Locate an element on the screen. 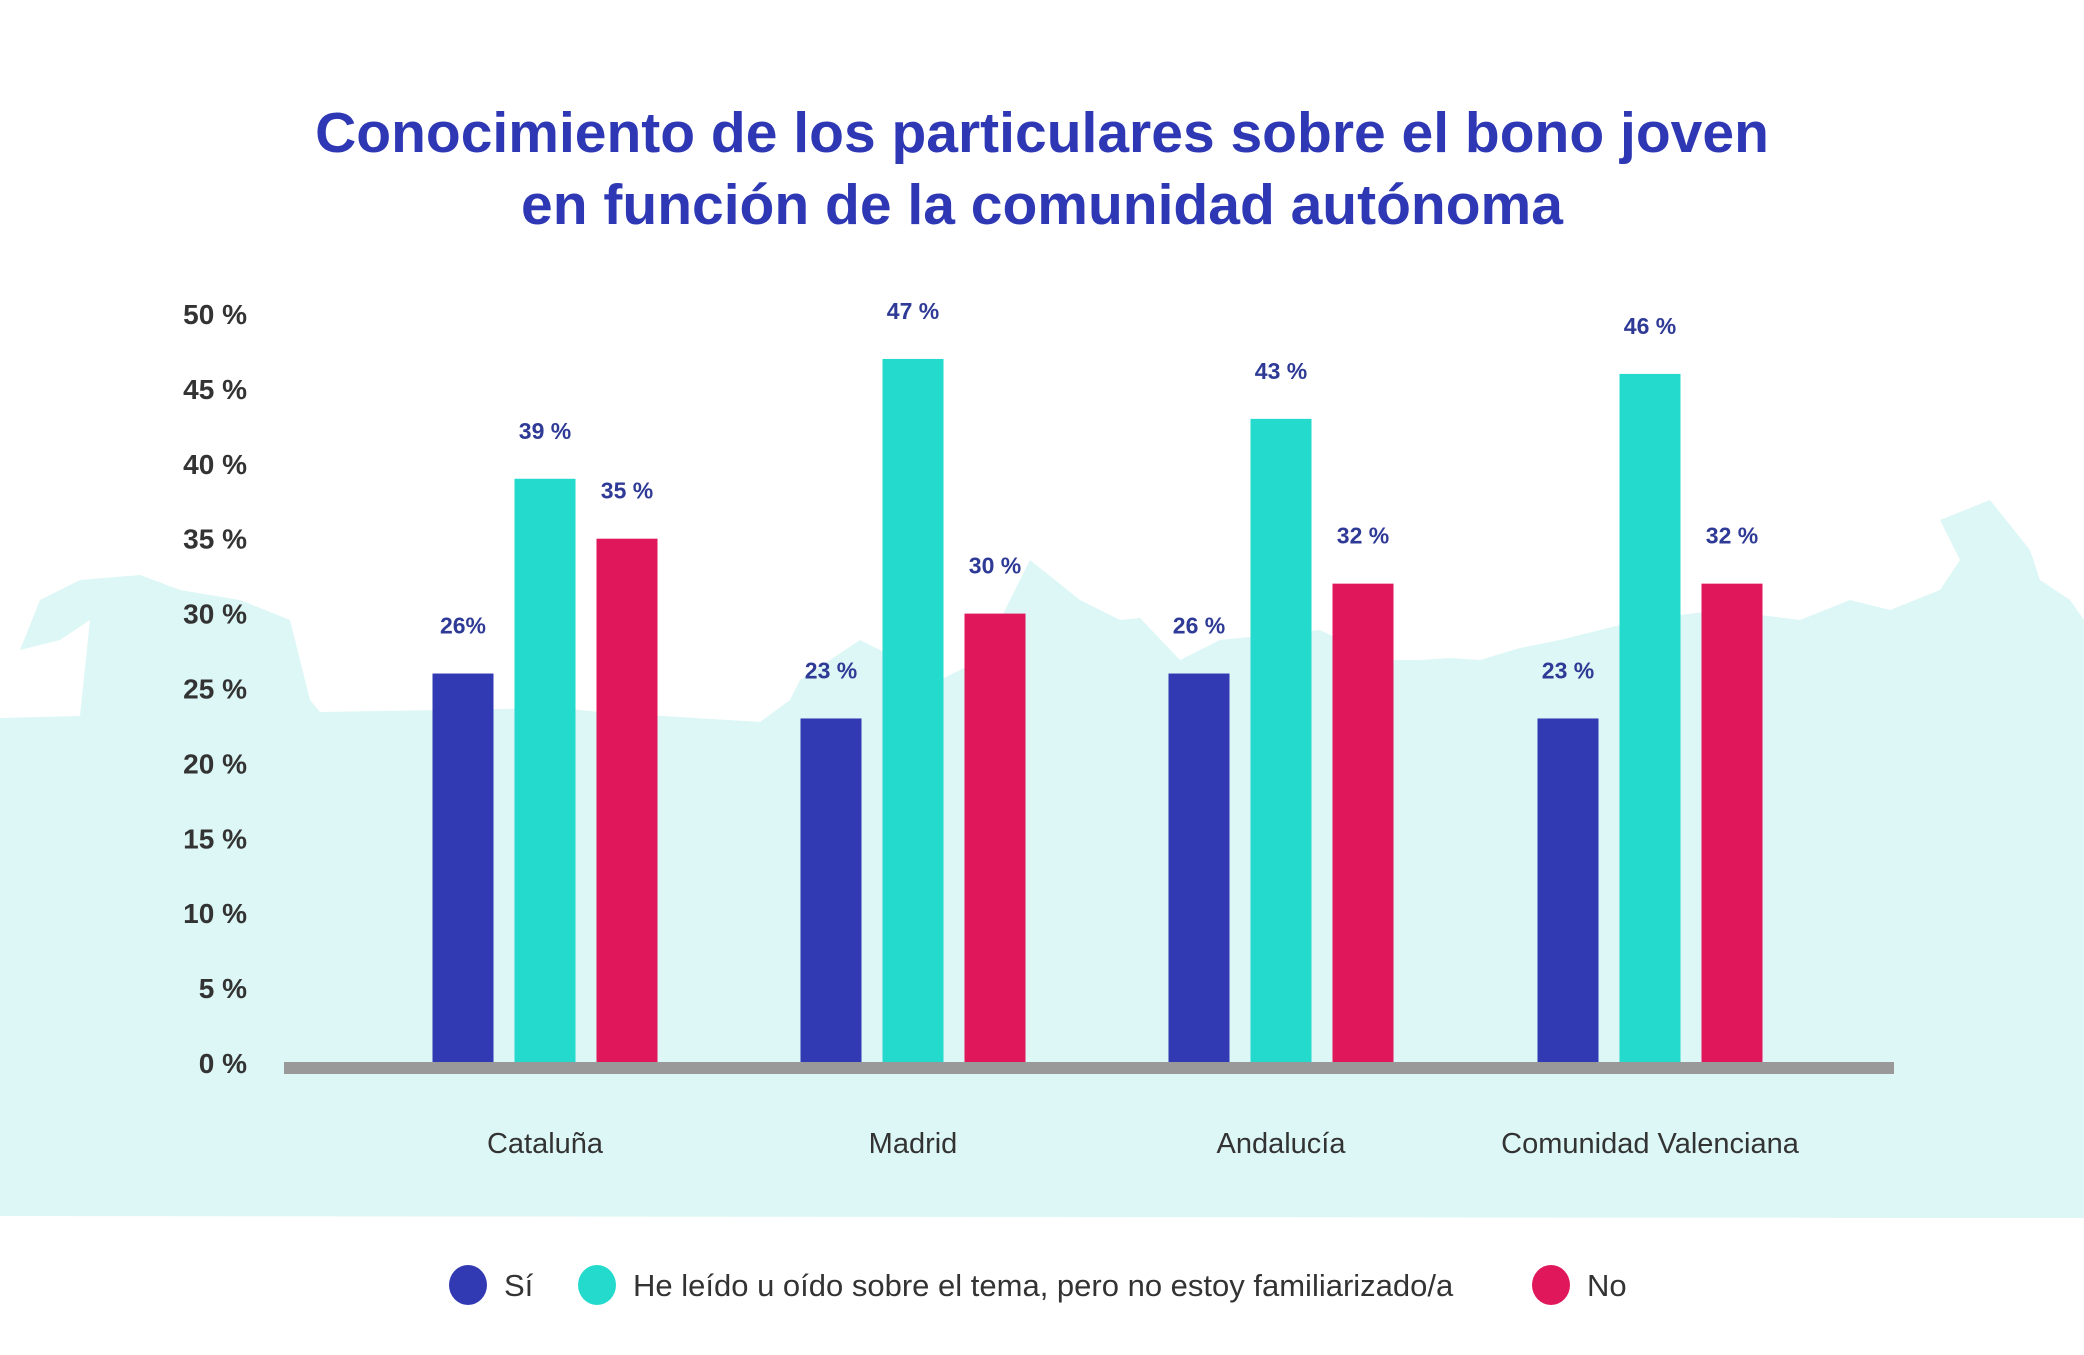 The width and height of the screenshot is (2084, 1355). y-tick-label: 30 % is located at coordinates (215, 614).